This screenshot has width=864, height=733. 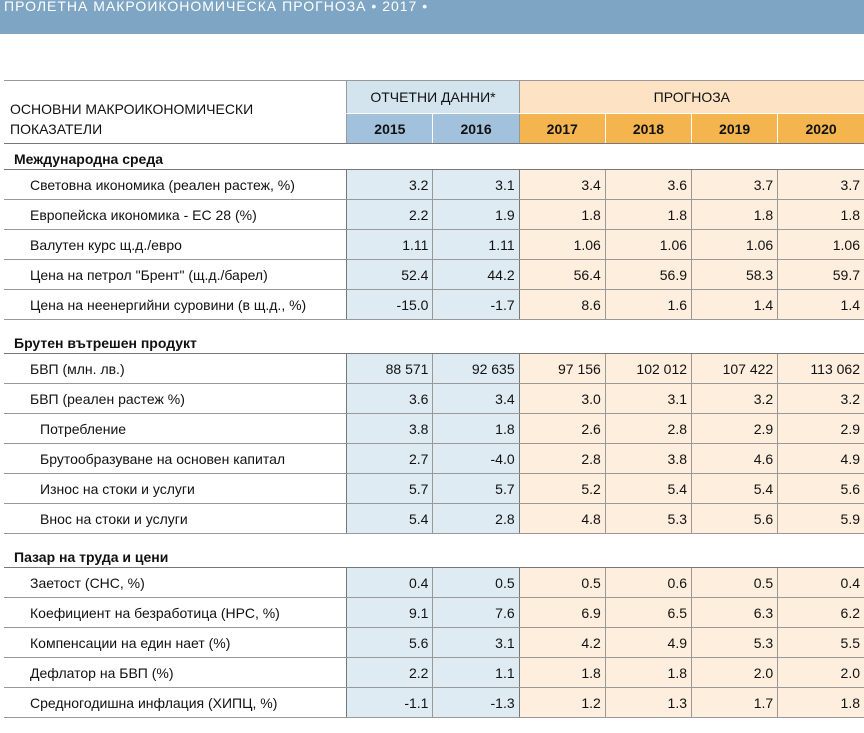 I want to click on value-cell-2017: 2.8, so click(x=562, y=458).